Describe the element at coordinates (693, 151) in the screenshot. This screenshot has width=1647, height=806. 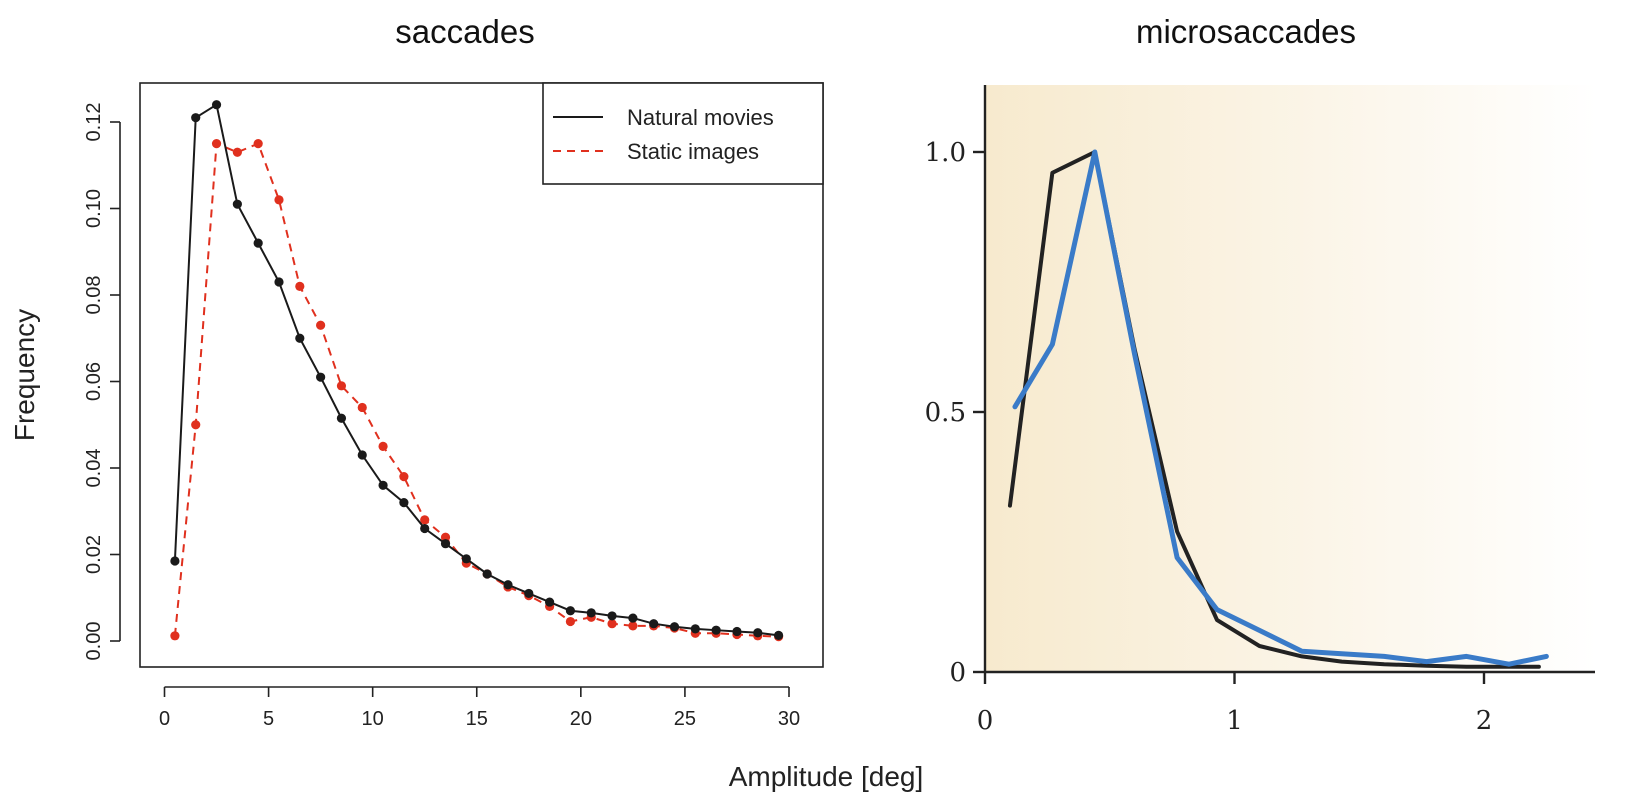
I see `legend-static-label: Static images` at that location.